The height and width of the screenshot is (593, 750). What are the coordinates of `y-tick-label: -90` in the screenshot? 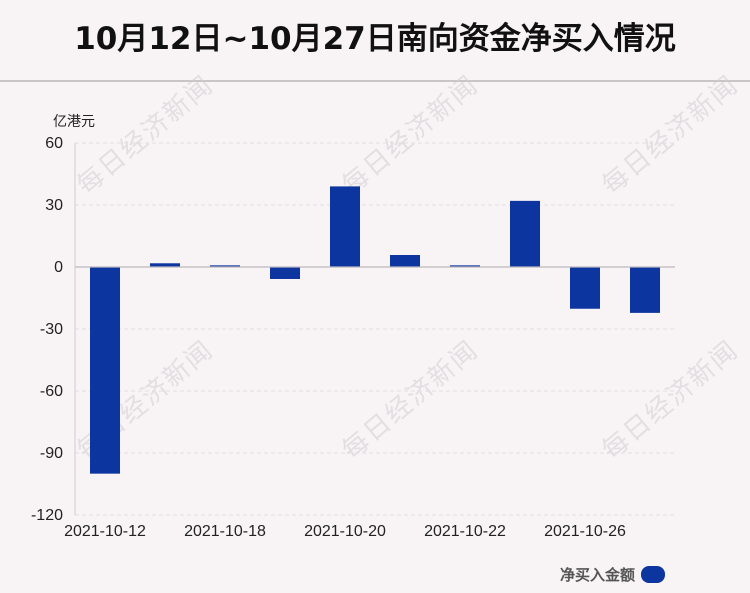 It's located at (51, 453).